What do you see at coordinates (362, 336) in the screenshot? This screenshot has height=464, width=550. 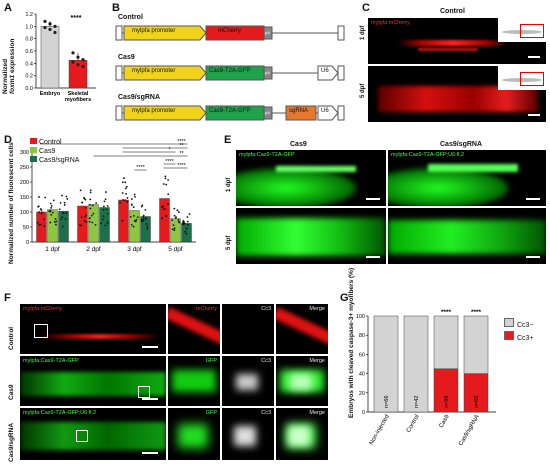 I see `tick-label: 80` at bounding box center [362, 336].